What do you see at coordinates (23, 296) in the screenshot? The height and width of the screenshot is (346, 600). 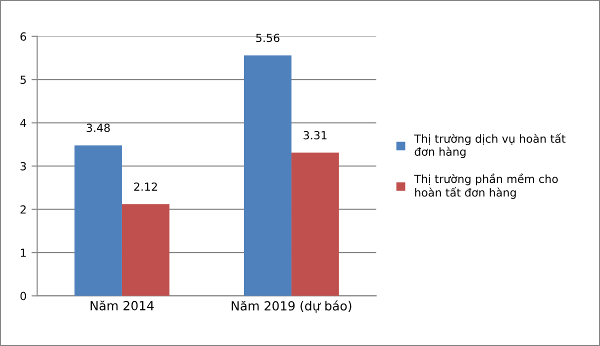 I see `y-tick-label: 0` at bounding box center [23, 296].